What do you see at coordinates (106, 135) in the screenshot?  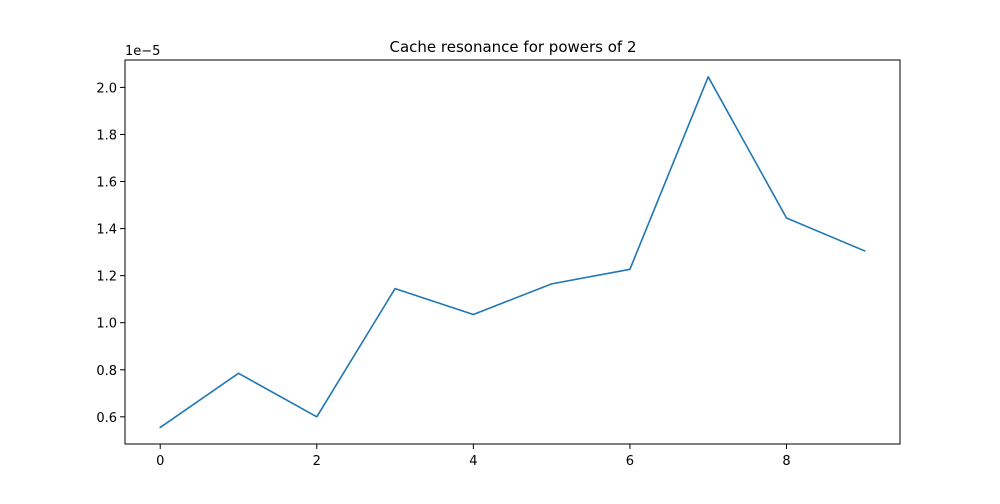 I see `y-tick-label: 1.8` at bounding box center [106, 135].